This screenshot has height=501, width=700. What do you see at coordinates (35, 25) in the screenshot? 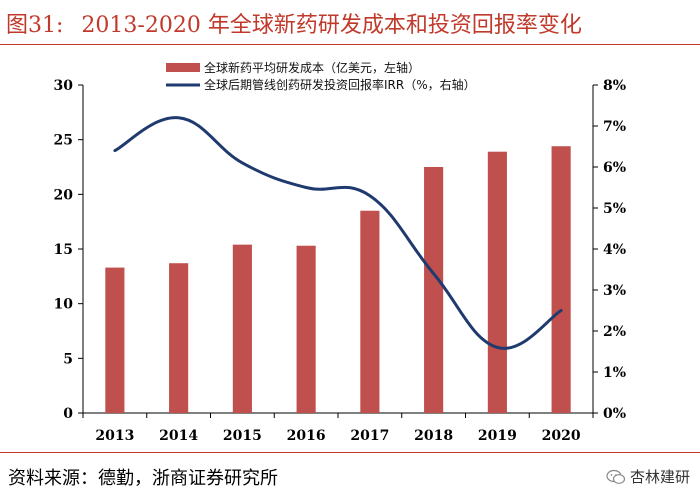
I see `figure-number: 图31:` at bounding box center [35, 25].